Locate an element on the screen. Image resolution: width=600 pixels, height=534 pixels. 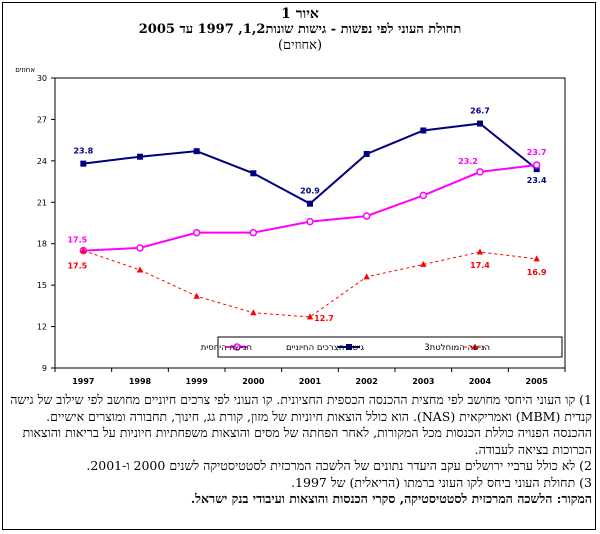
figure-subtitle: (אחוזים) is located at coordinates (300, 45).